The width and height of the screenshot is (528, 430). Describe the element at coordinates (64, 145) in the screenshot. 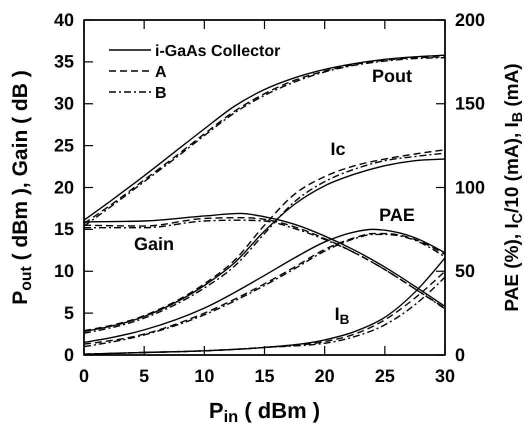

I see `y-tick-label: 25` at that location.